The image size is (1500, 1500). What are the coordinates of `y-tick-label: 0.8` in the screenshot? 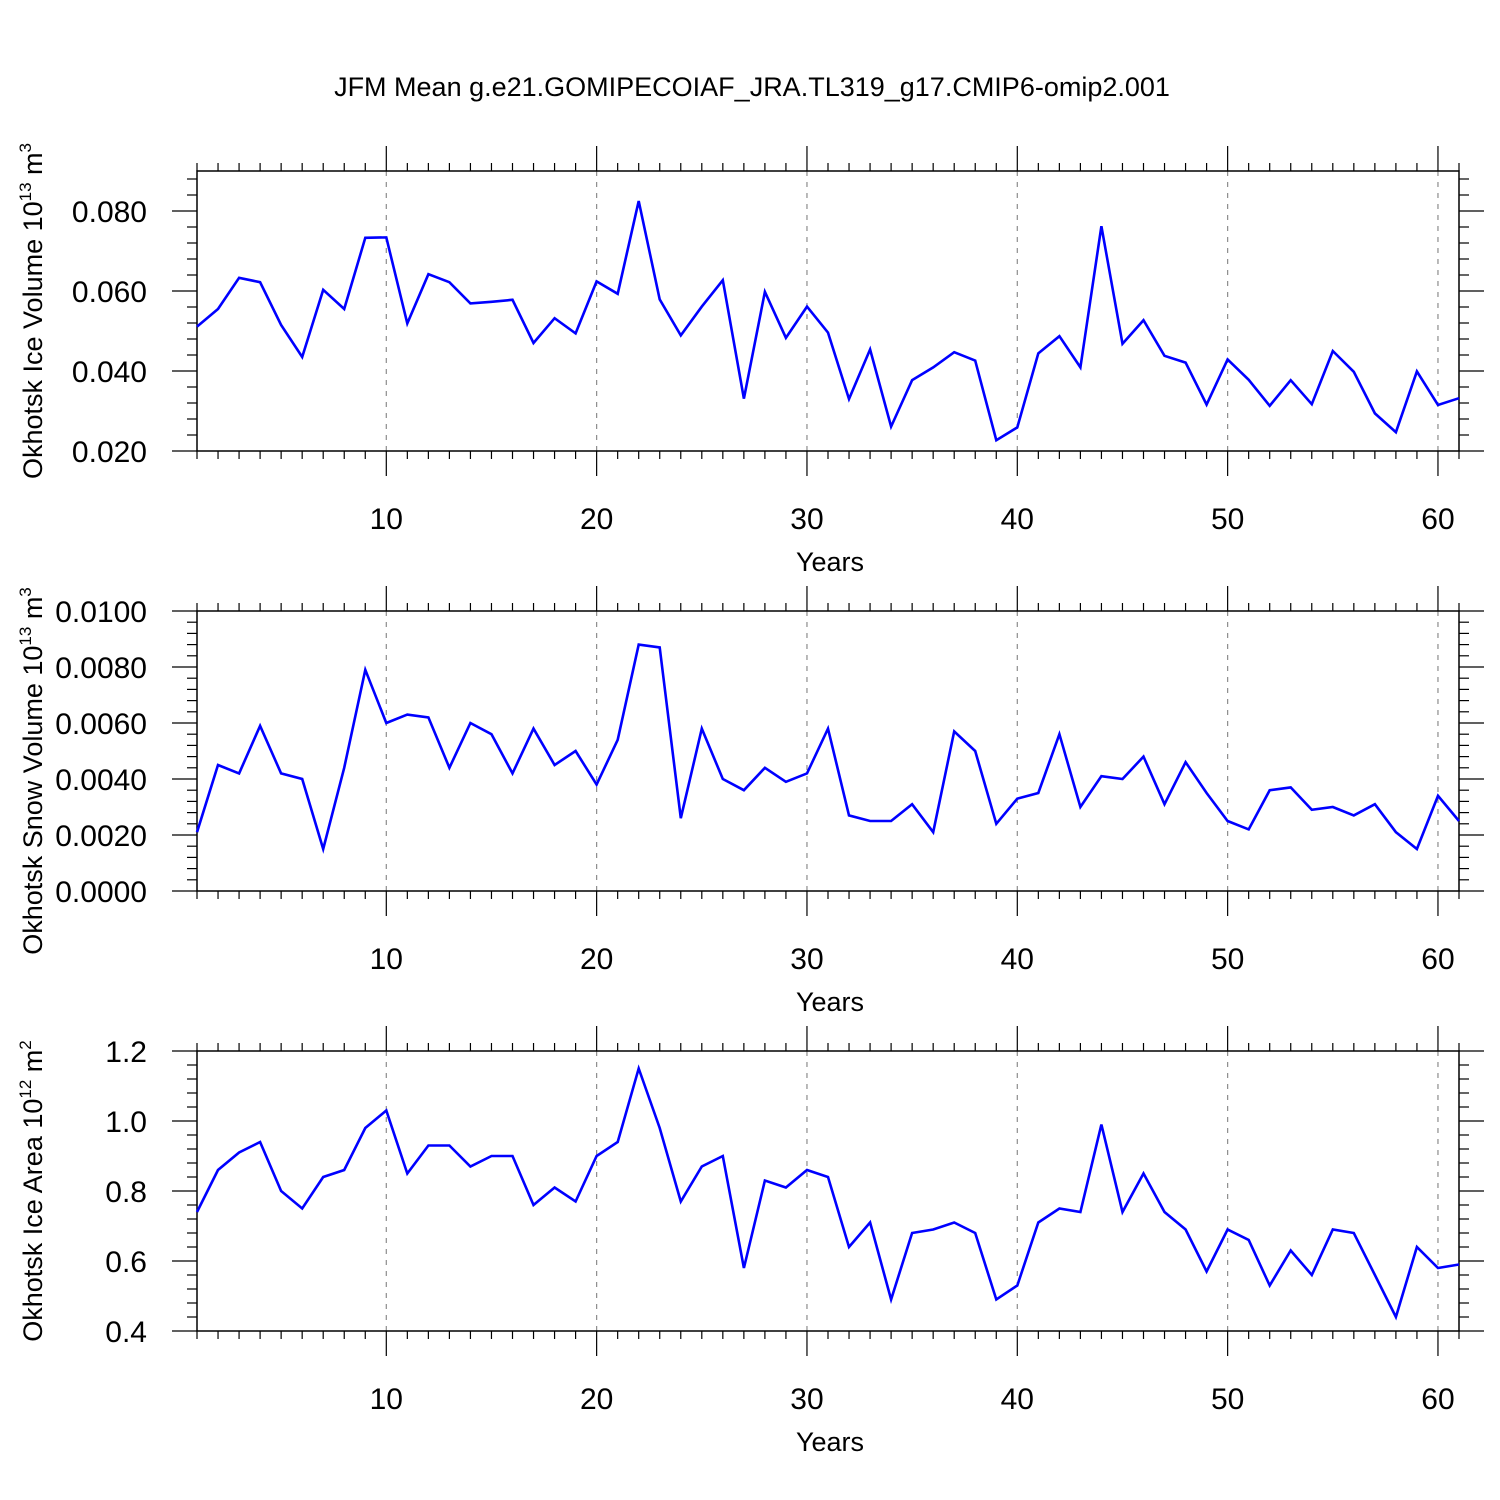 It's located at (126, 1192).